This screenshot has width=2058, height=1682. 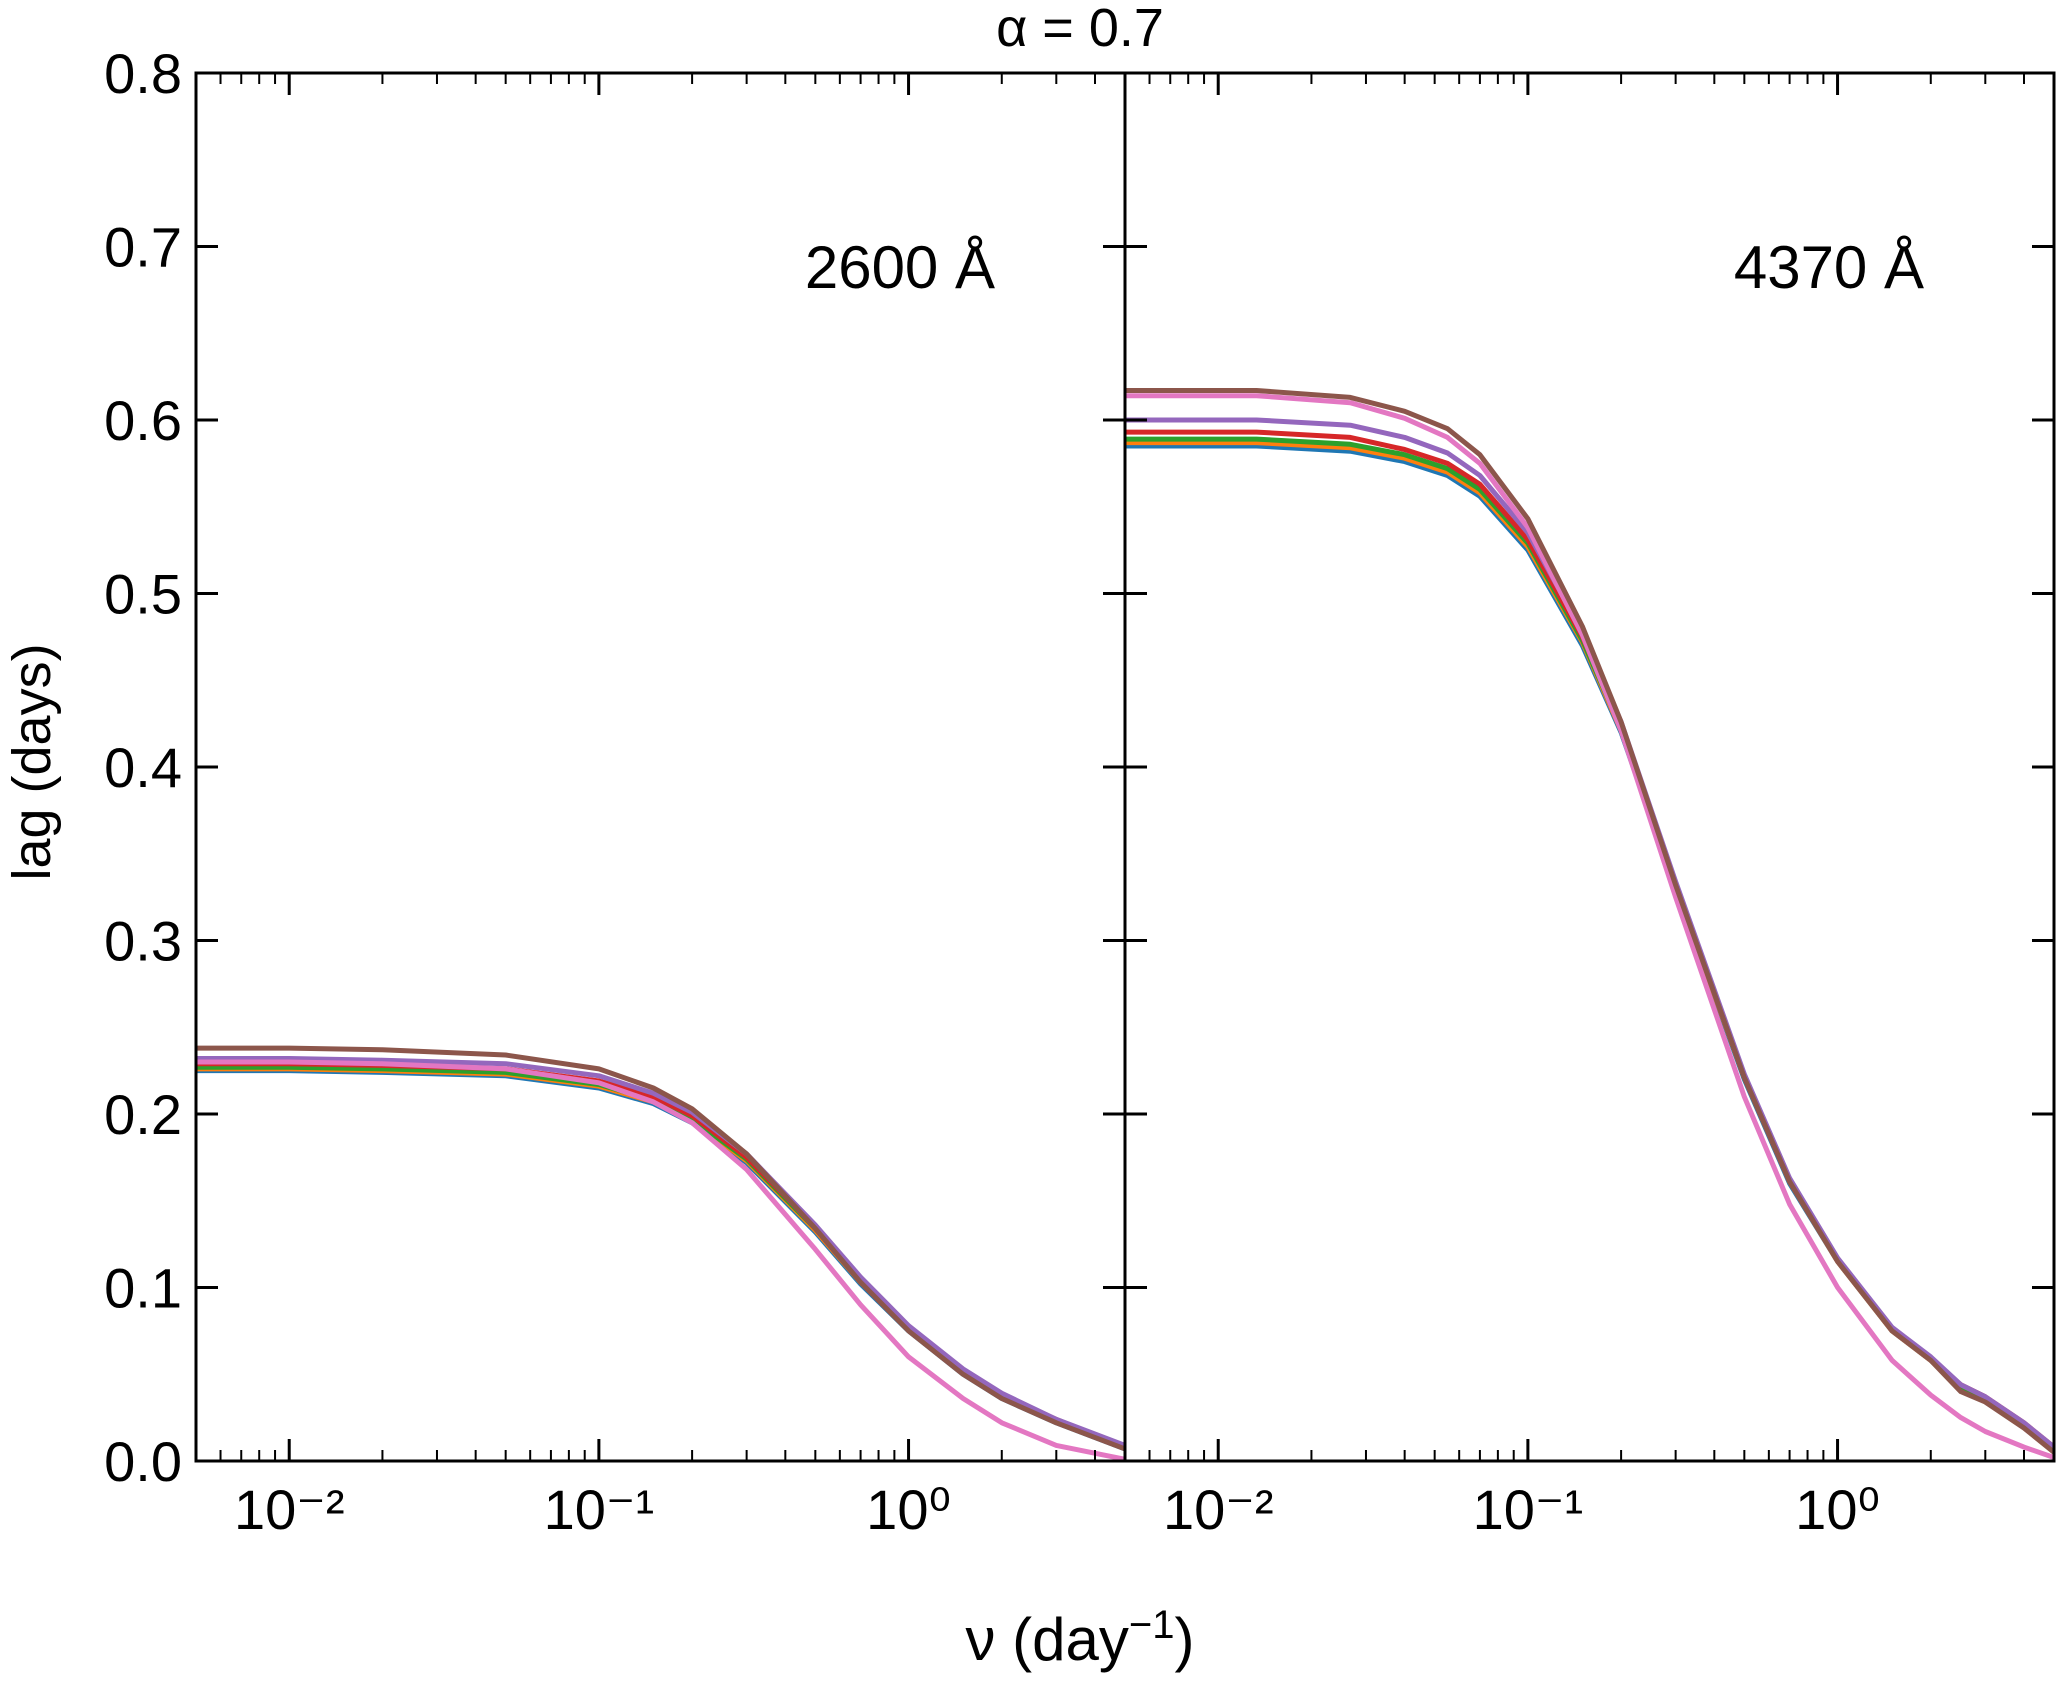 I want to click on y-tick-label: 0.2, so click(x=143, y=1114).